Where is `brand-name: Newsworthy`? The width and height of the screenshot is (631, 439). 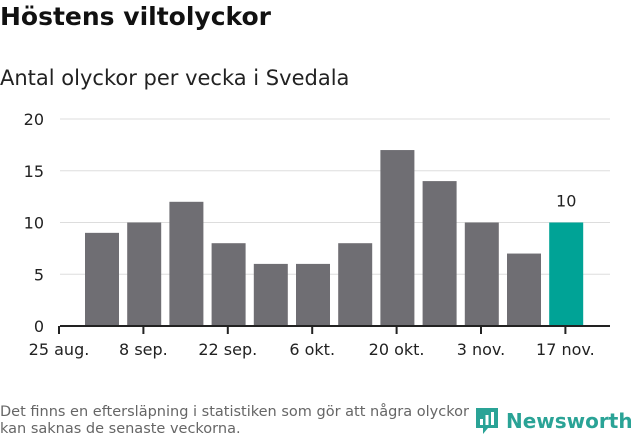 brand-name: Newsworthy is located at coordinates (568, 421).